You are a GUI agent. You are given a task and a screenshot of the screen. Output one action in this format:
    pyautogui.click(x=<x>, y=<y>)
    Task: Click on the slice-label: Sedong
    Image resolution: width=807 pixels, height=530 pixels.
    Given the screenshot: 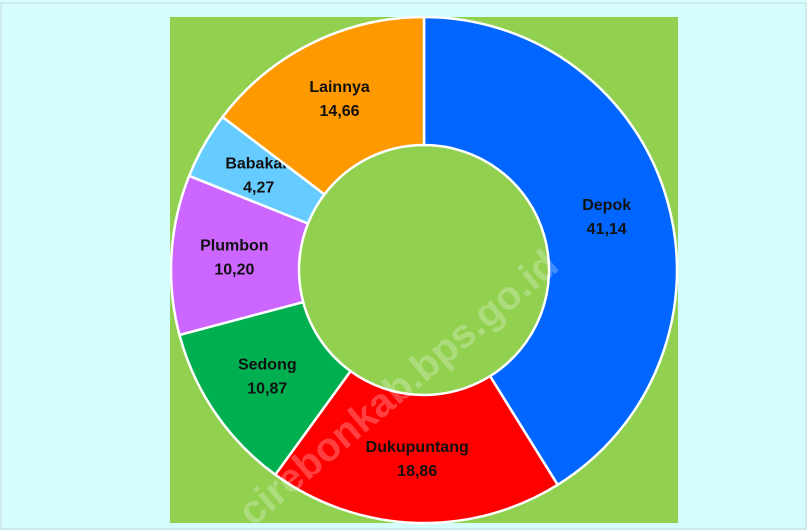 What is the action you would take?
    pyautogui.click(x=267, y=365)
    